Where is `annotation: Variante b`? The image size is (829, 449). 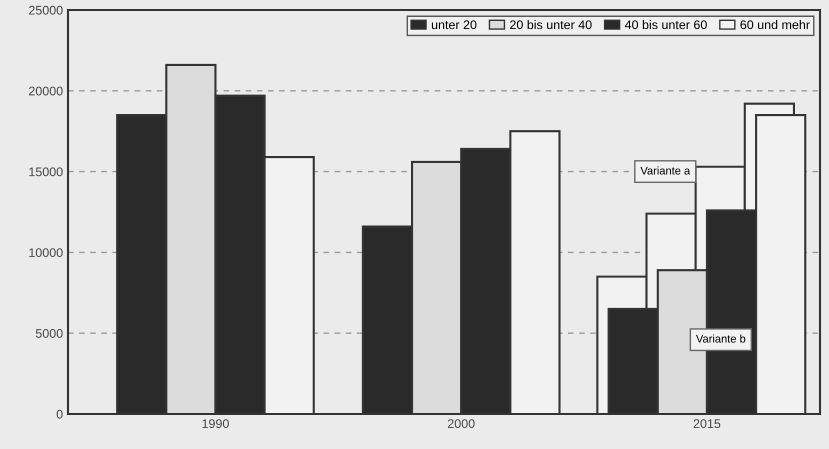 annotation: Variante b is located at coordinates (721, 338).